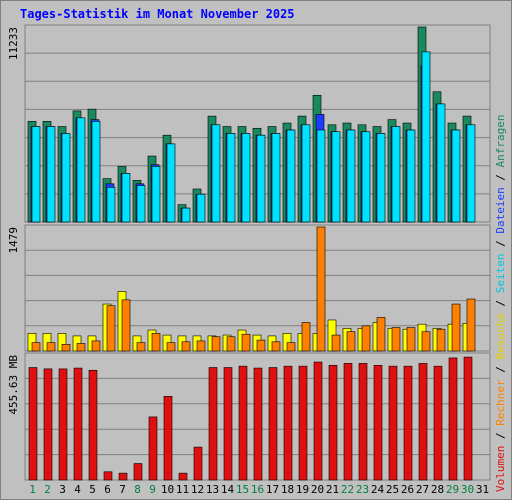 The width and height of the screenshot is (512, 500). Describe the element at coordinates (167, 489) in the screenshot. I see `x-tick-label-10: 10` at that location.